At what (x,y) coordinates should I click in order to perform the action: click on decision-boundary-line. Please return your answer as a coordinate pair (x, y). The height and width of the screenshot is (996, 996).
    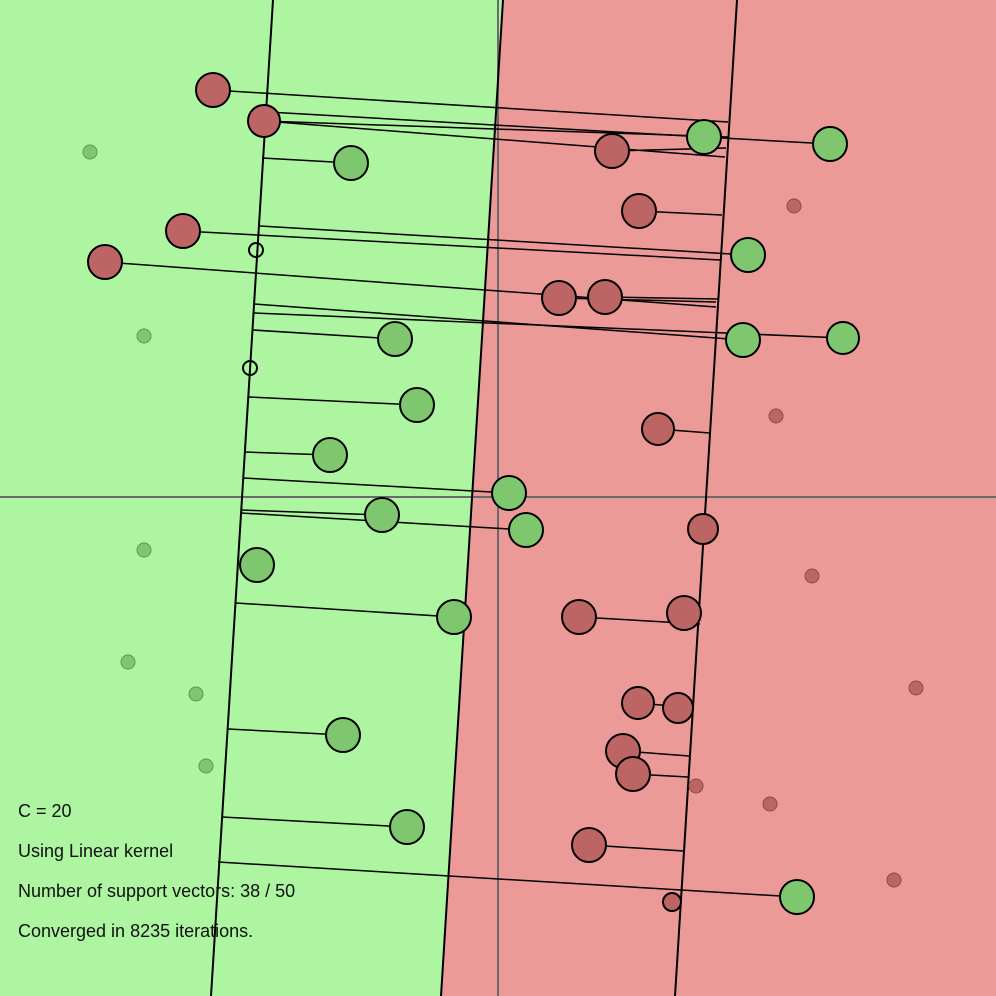
    Looking at the image, I should click on (472, 498).